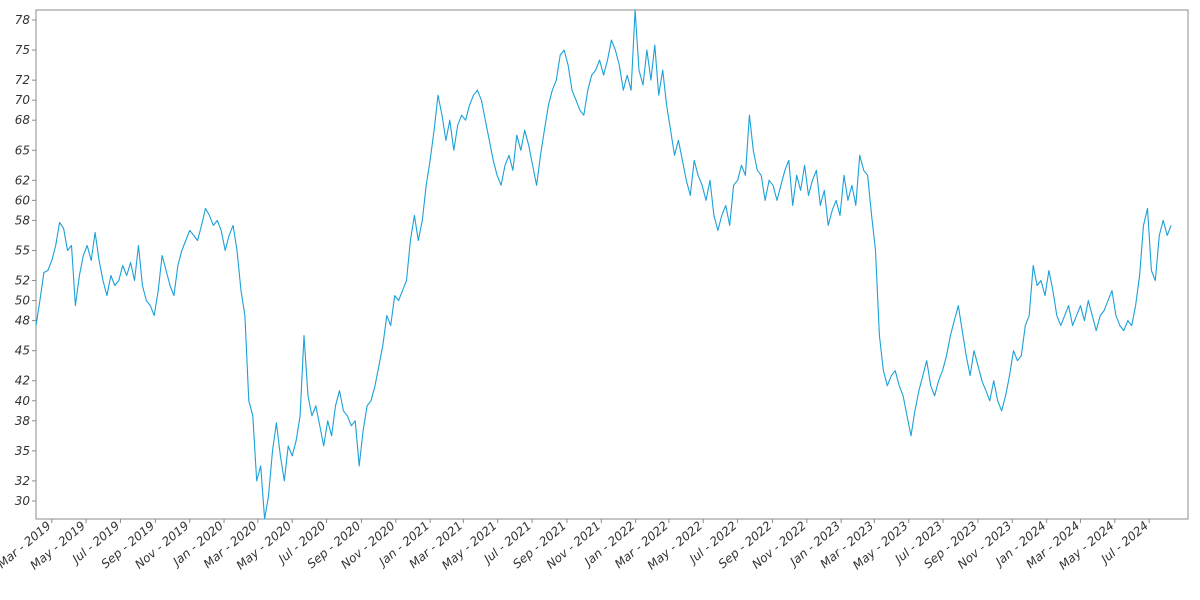 The width and height of the screenshot is (1200, 600). I want to click on y-tick-label: 58, so click(23, 220).